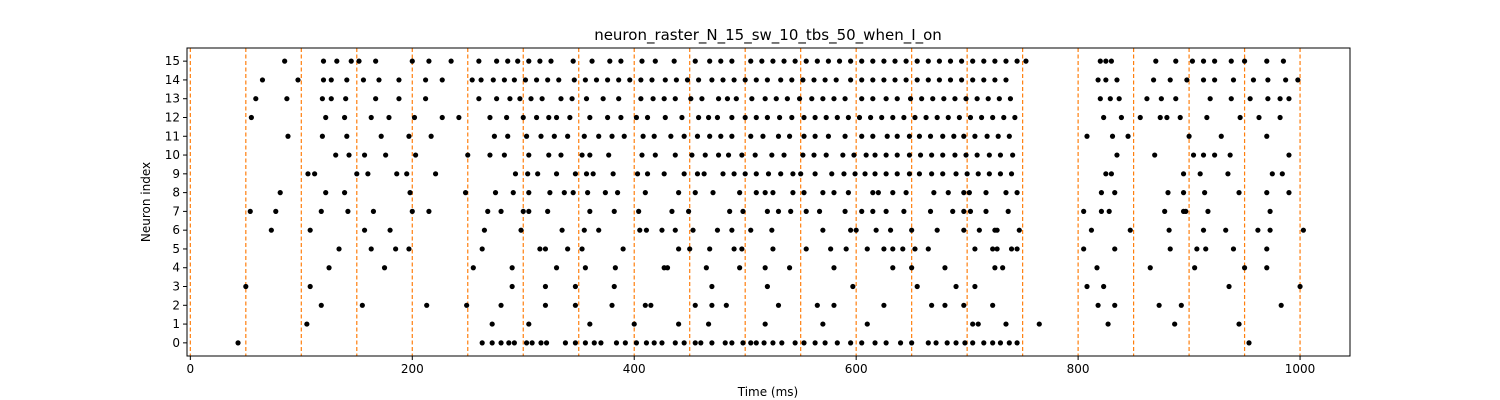  Describe the element at coordinates (176, 305) in the screenshot. I see `y-tick-label-2: 2` at that location.